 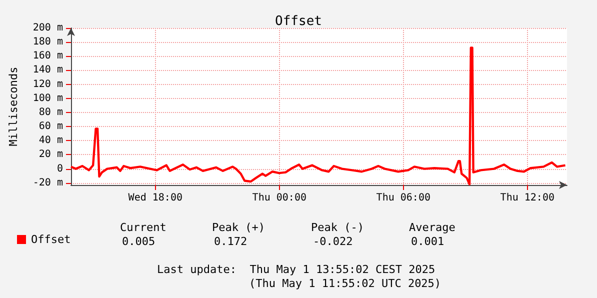 I want to click on text: Peak (-), so click(x=337, y=227).